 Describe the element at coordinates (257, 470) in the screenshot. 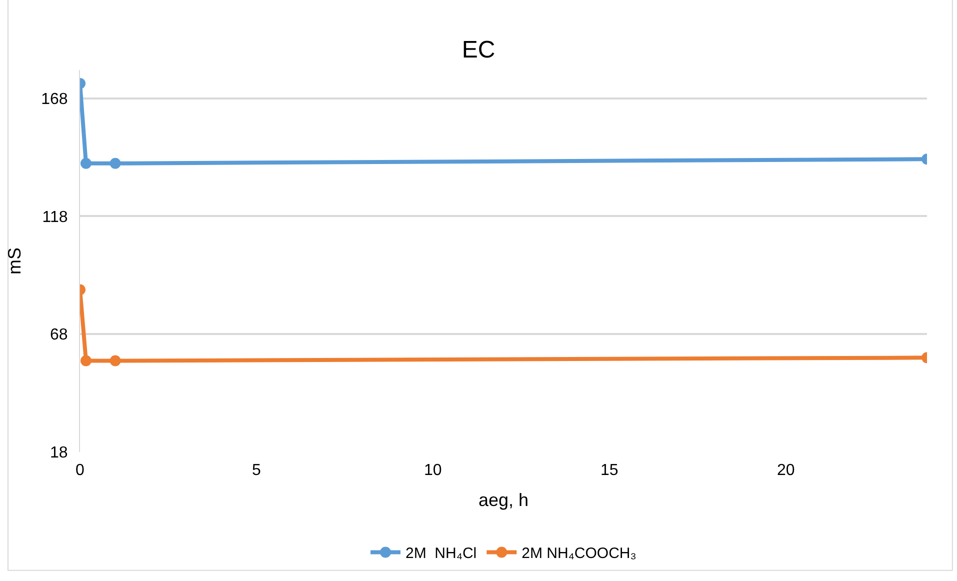

I see `x-tick-label: 5` at that location.